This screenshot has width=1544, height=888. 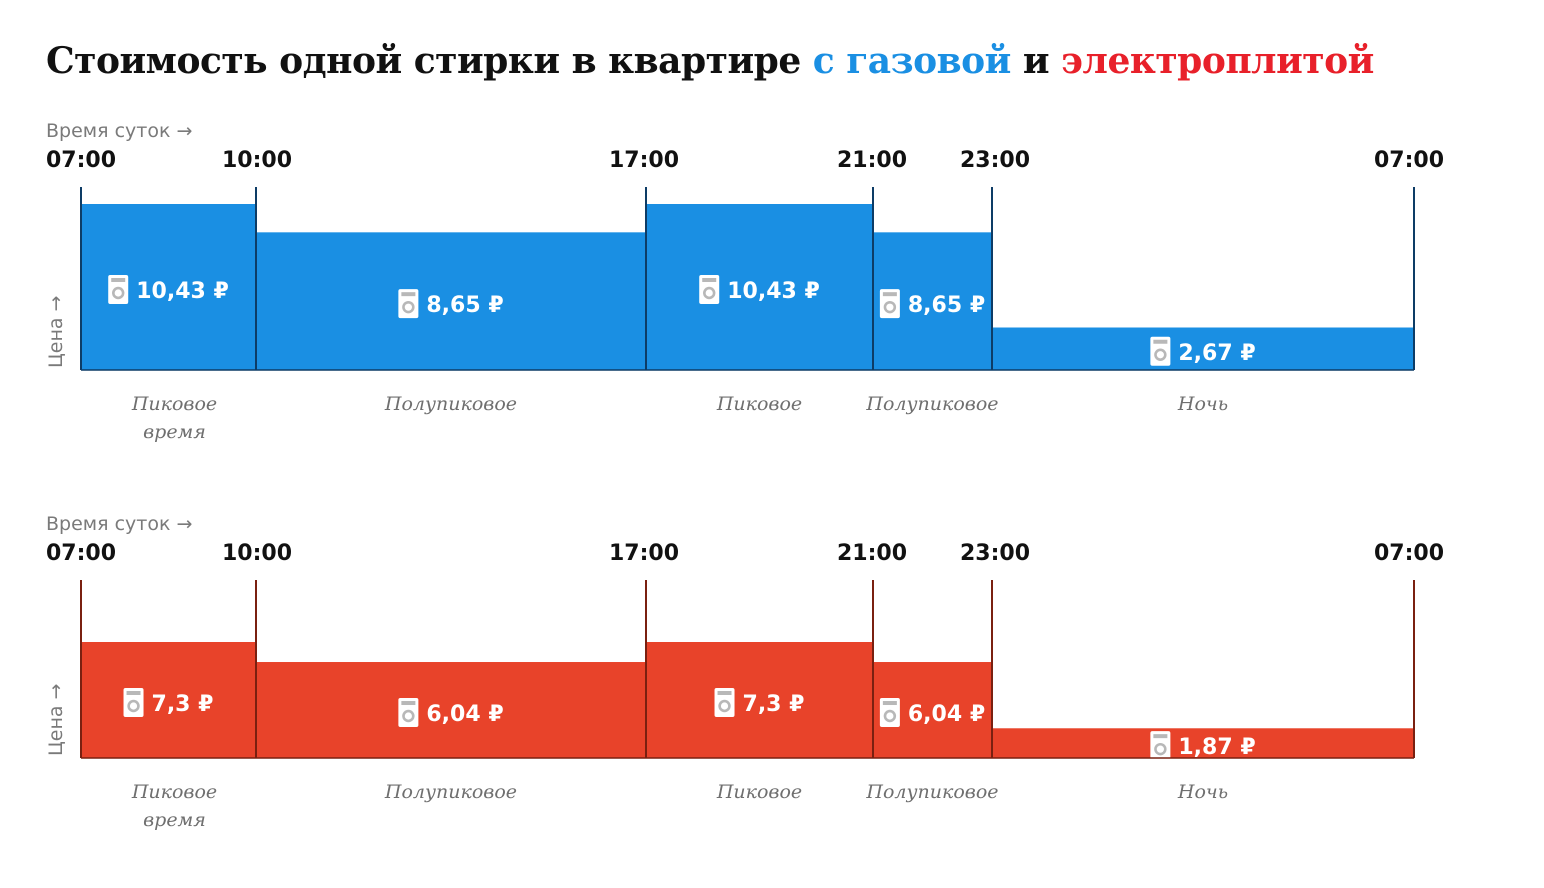 I want to click on price-label-group: 1,87 ₽, so click(x=1203, y=746).